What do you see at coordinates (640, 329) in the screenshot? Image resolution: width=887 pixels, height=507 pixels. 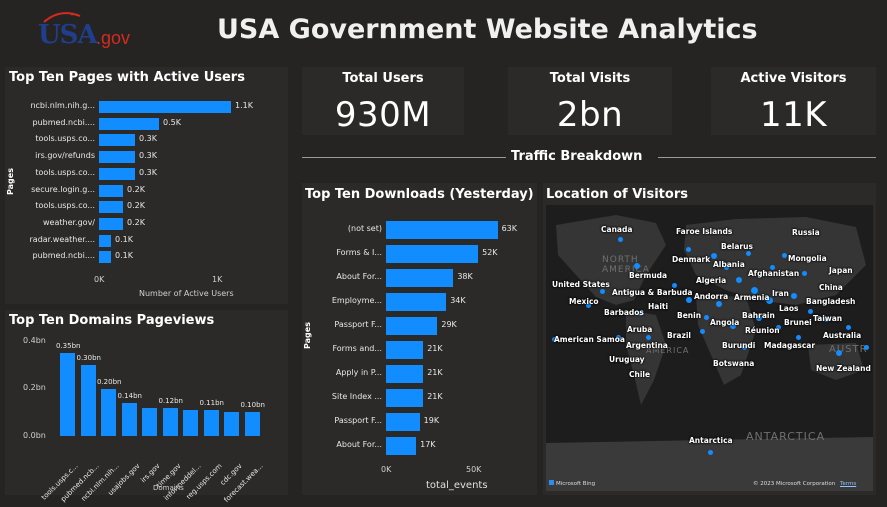 I see `map-country-label: Aruba` at bounding box center [640, 329].